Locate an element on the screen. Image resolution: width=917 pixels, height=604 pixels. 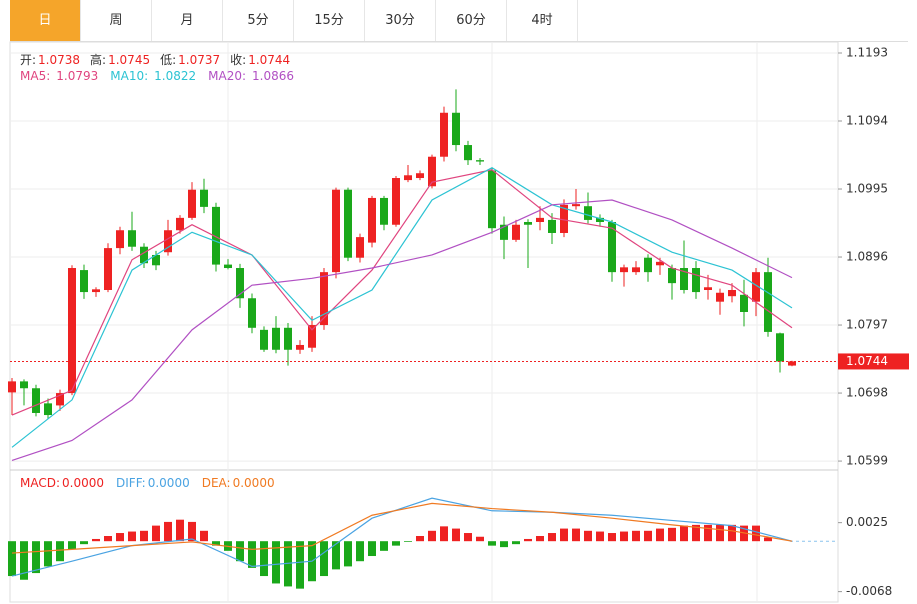
y-tick-label: 1.0896 is located at coordinates (867, 257).